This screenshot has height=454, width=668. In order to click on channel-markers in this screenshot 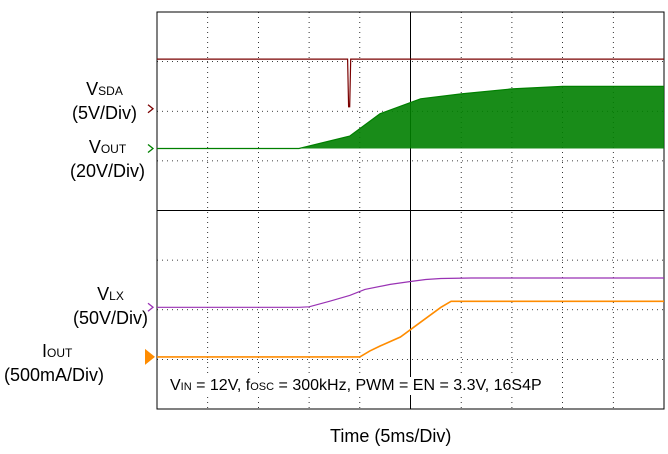, I will do `click(150, 234)`.